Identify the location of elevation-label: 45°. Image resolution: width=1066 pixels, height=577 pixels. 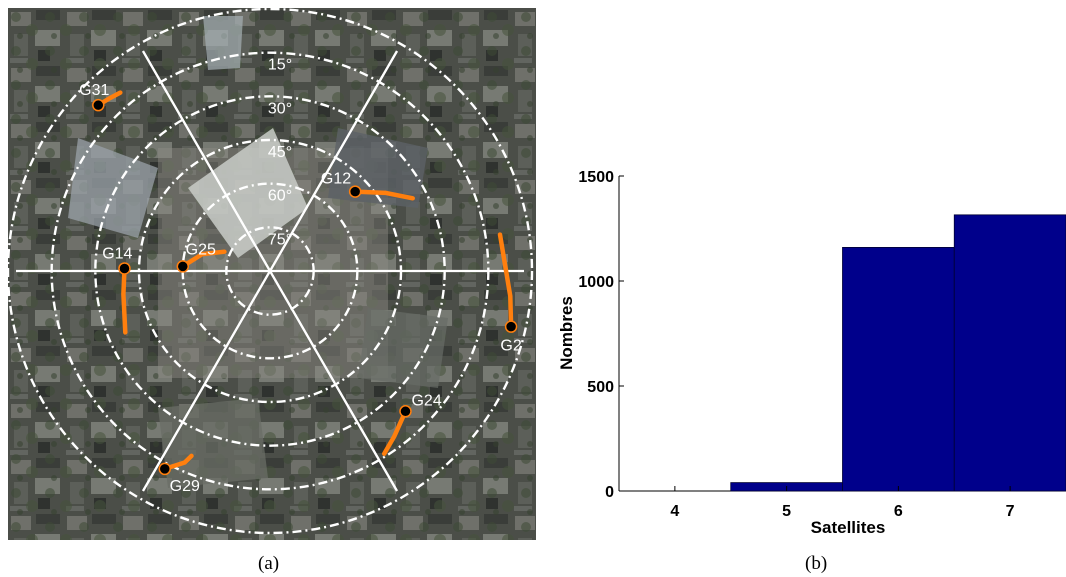
(280, 152).